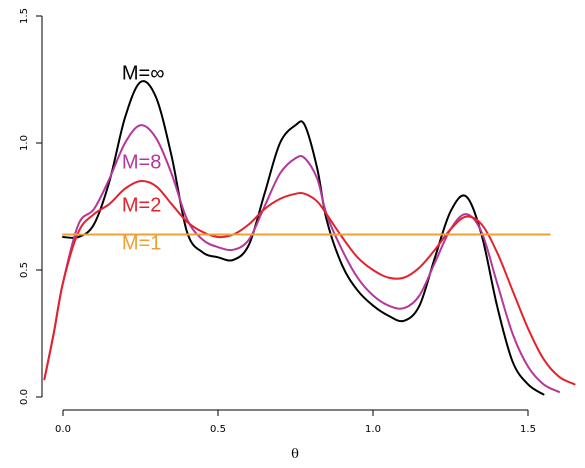 Image resolution: width=585 pixels, height=468 pixels. Describe the element at coordinates (141, 162) in the screenshot. I see `series-annotation: M=8` at that location.